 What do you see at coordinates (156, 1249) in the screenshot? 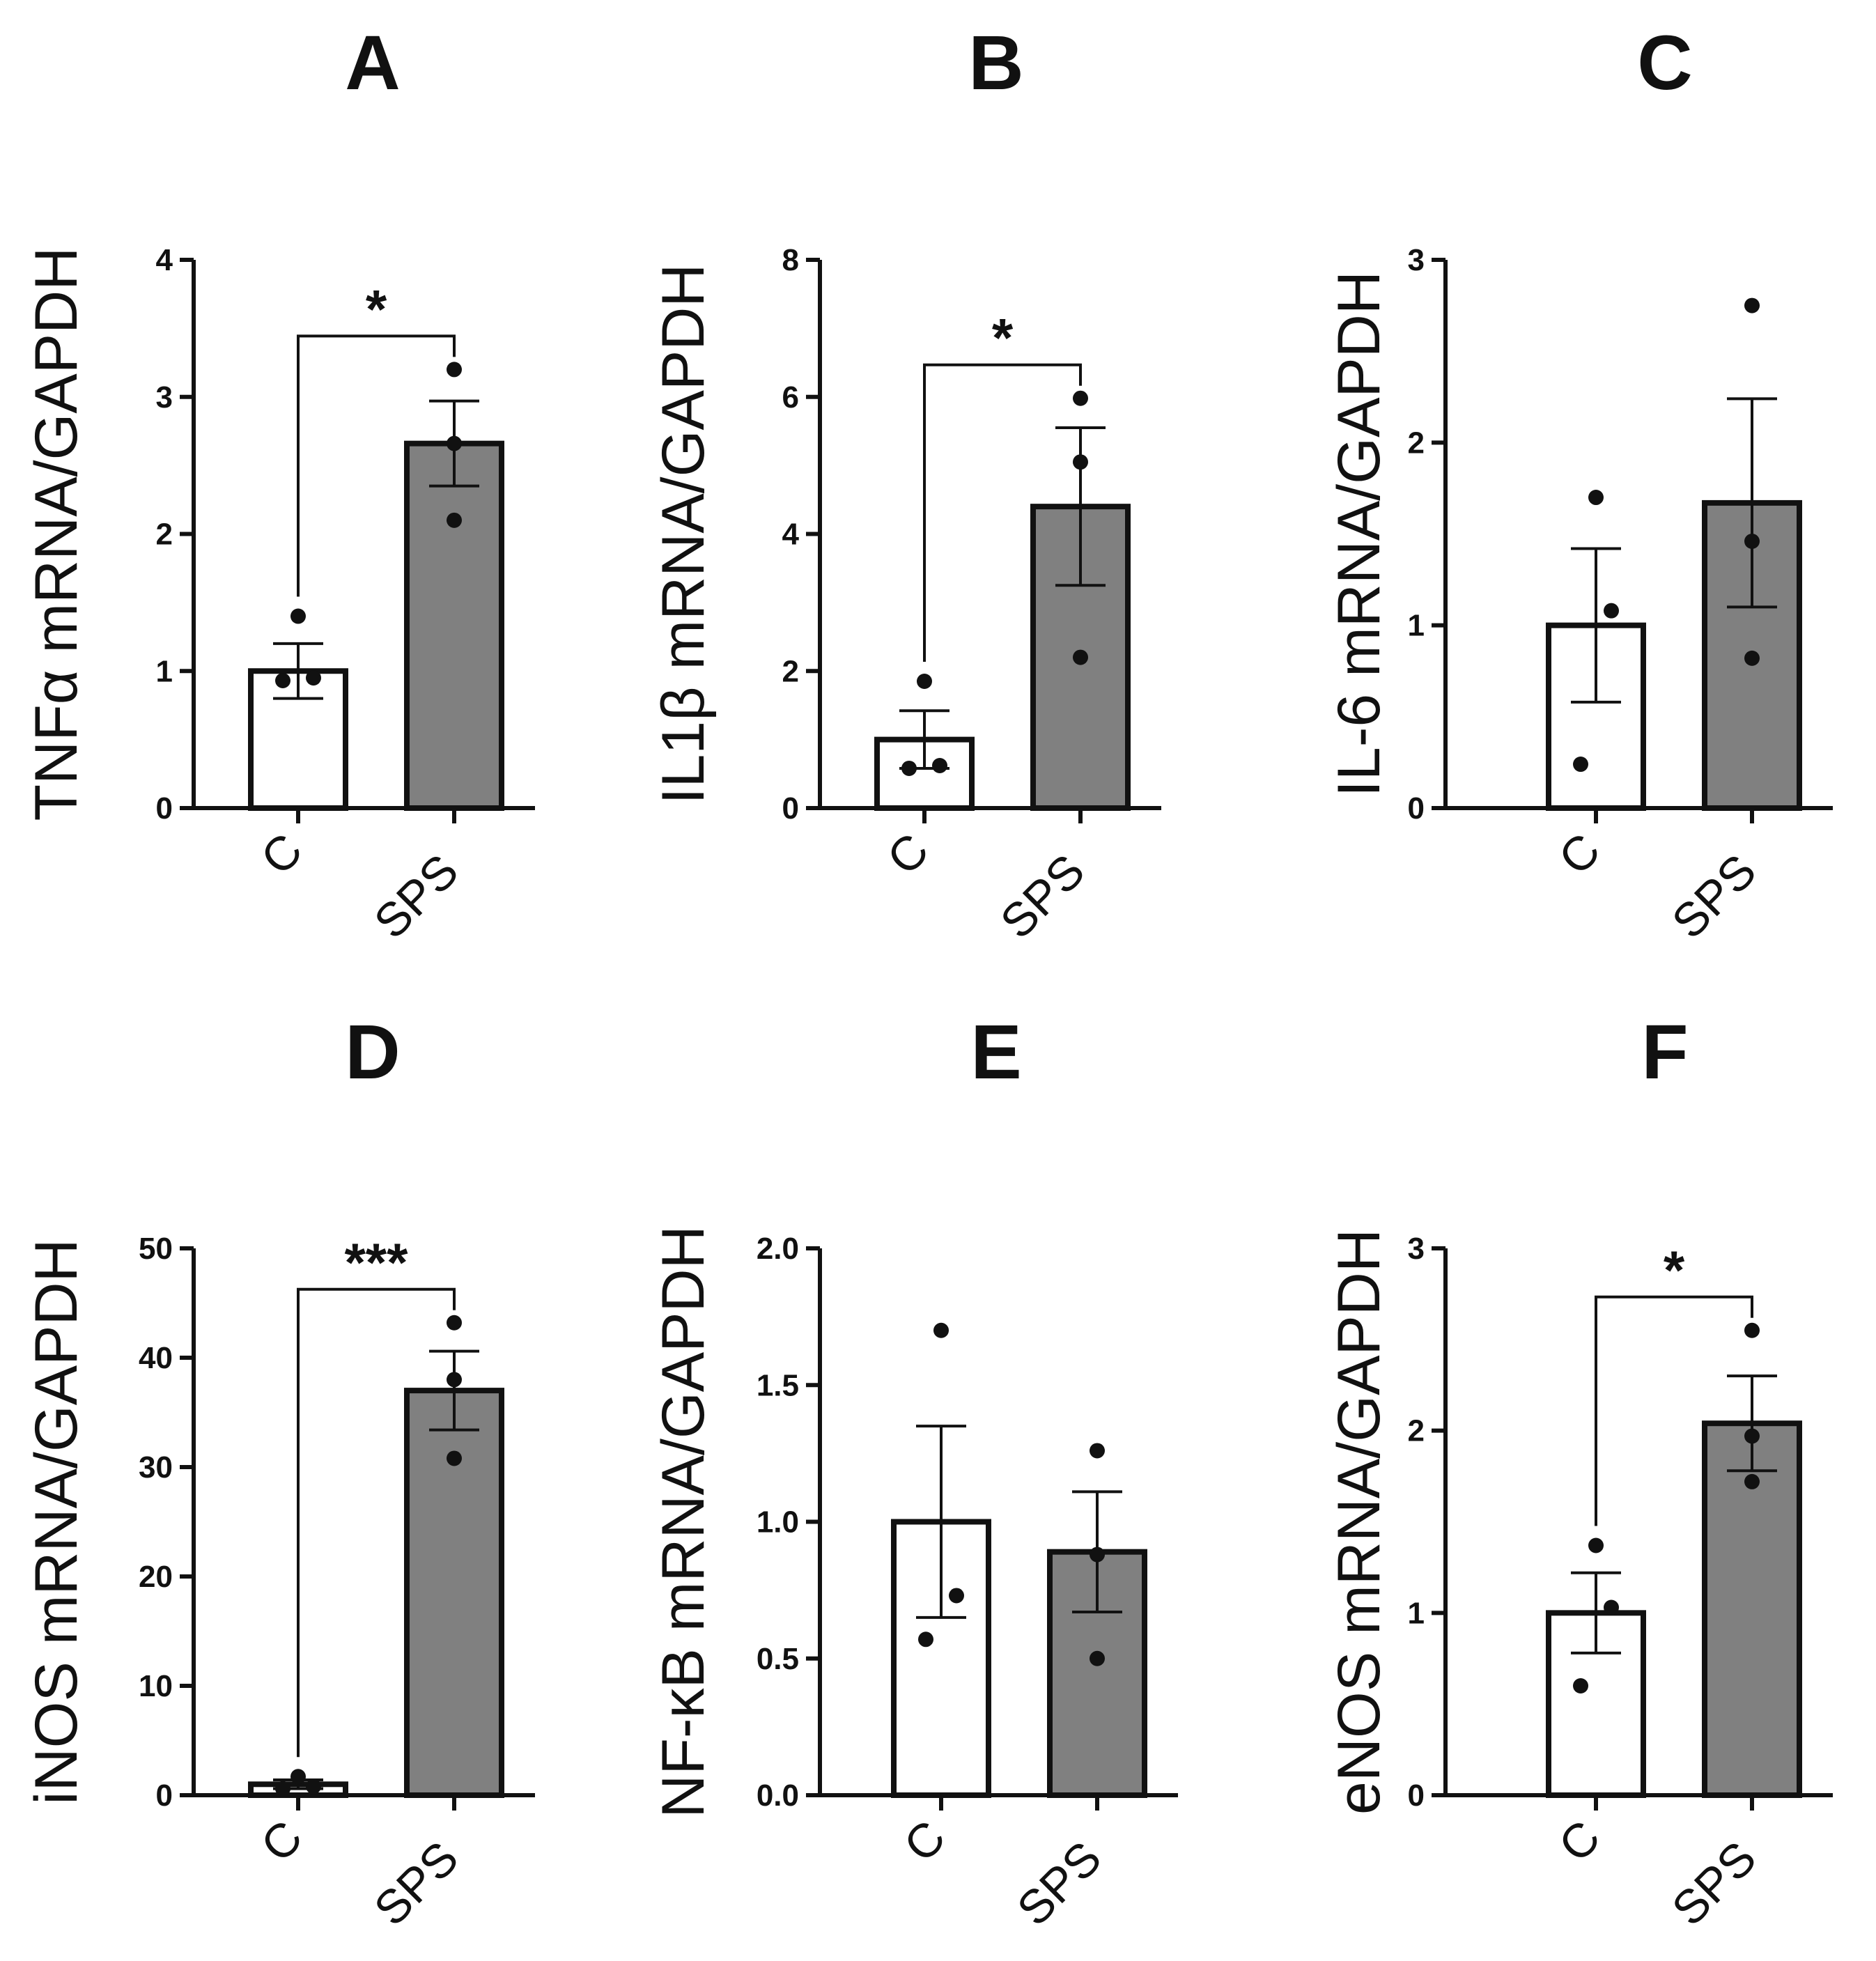
I see `y-tick-label: 50` at bounding box center [156, 1249].